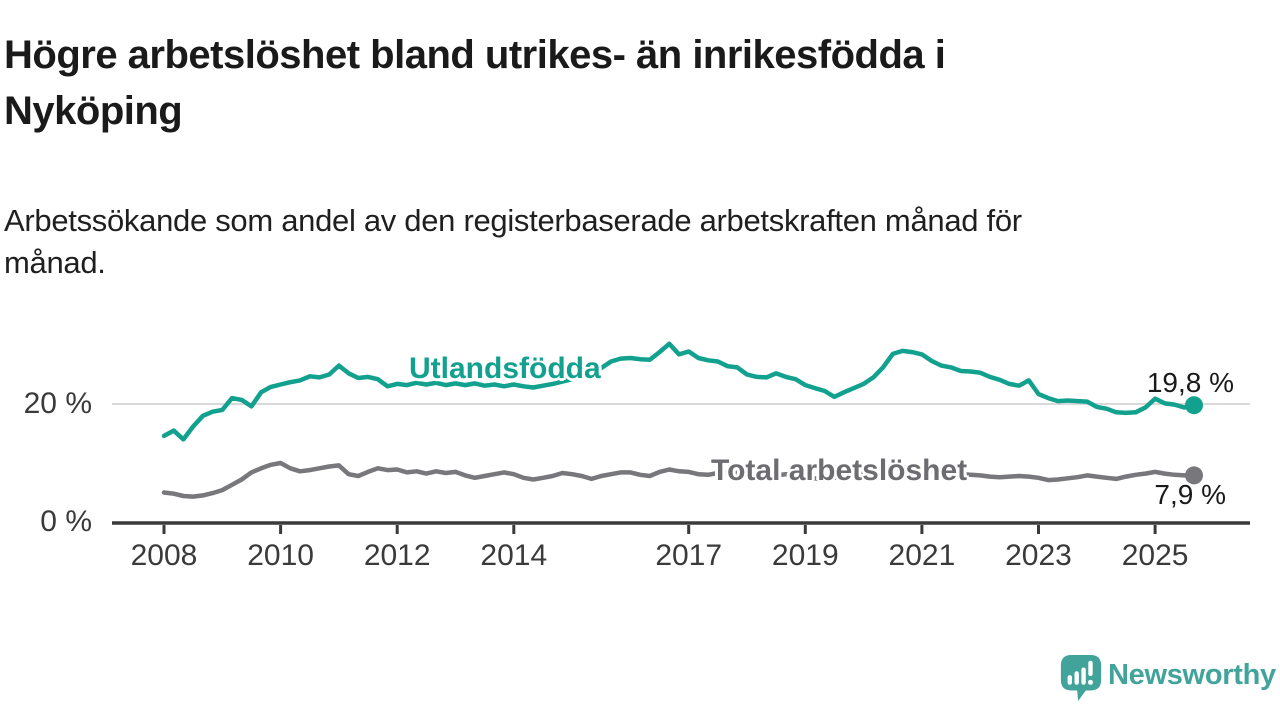  I want to click on x-axis-tick-label-2025: 2025, so click(1155, 555).